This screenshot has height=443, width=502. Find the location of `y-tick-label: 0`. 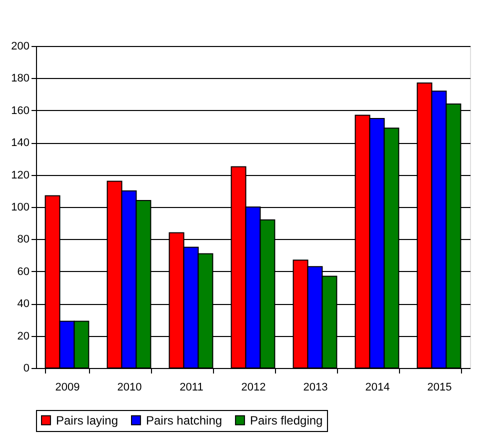

y-tick-label: 0 is located at coordinates (26, 368).